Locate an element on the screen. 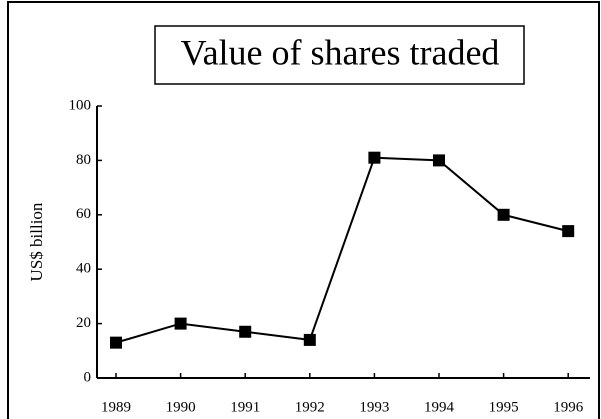  x-tick-label: 1995 is located at coordinates (504, 407).